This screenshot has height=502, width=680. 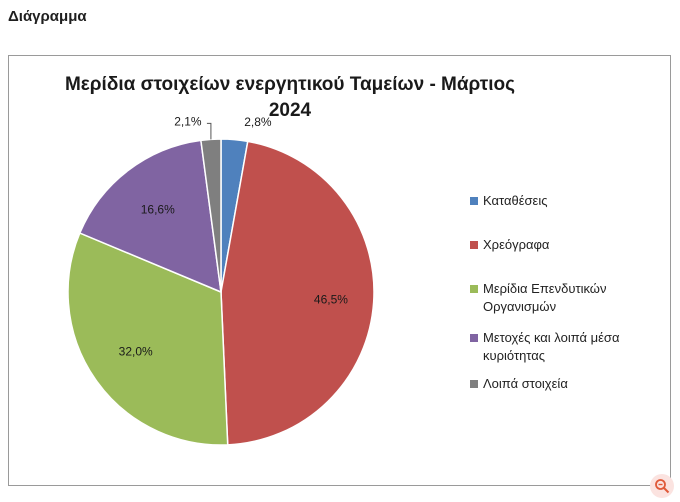 What do you see at coordinates (209, 131) in the screenshot?
I see `leader-line-other` at bounding box center [209, 131].